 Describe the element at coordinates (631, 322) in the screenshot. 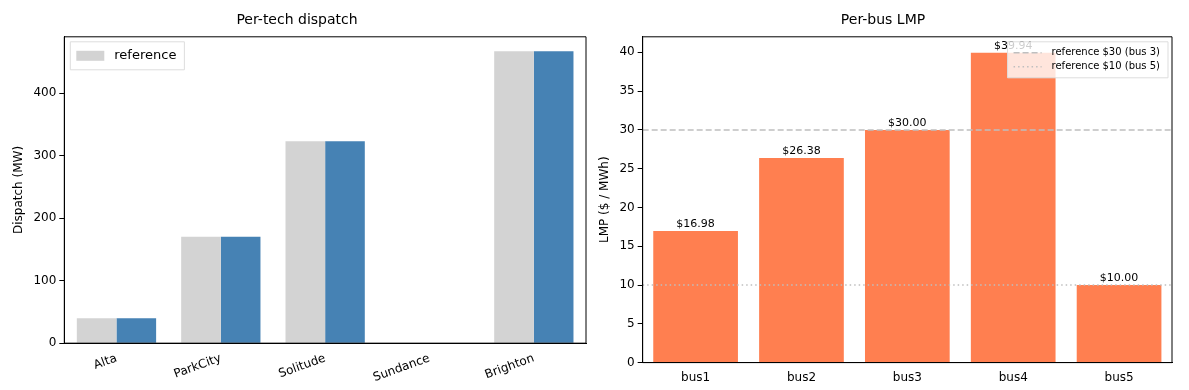

I see `y-tick-label: 5` at that location.